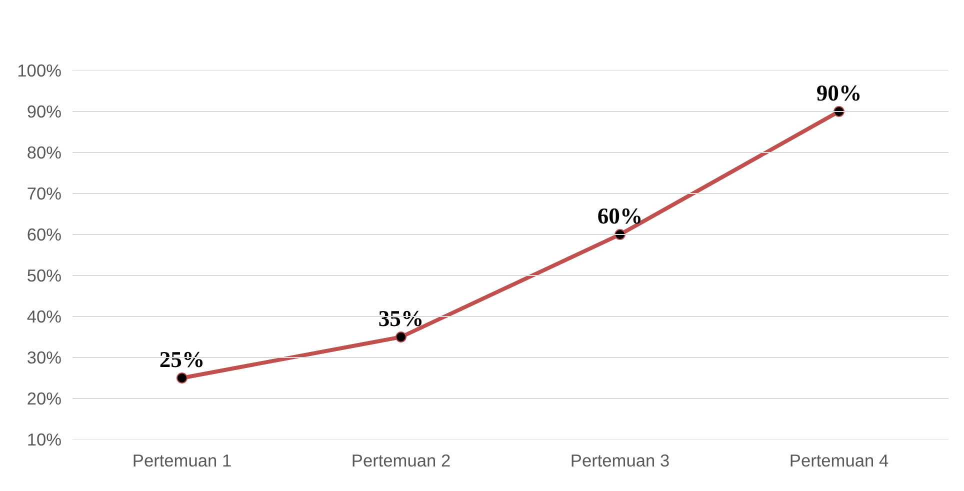 This screenshot has width=964, height=491. Describe the element at coordinates (44, 194) in the screenshot. I see `y-tick-label: 70%` at that location.